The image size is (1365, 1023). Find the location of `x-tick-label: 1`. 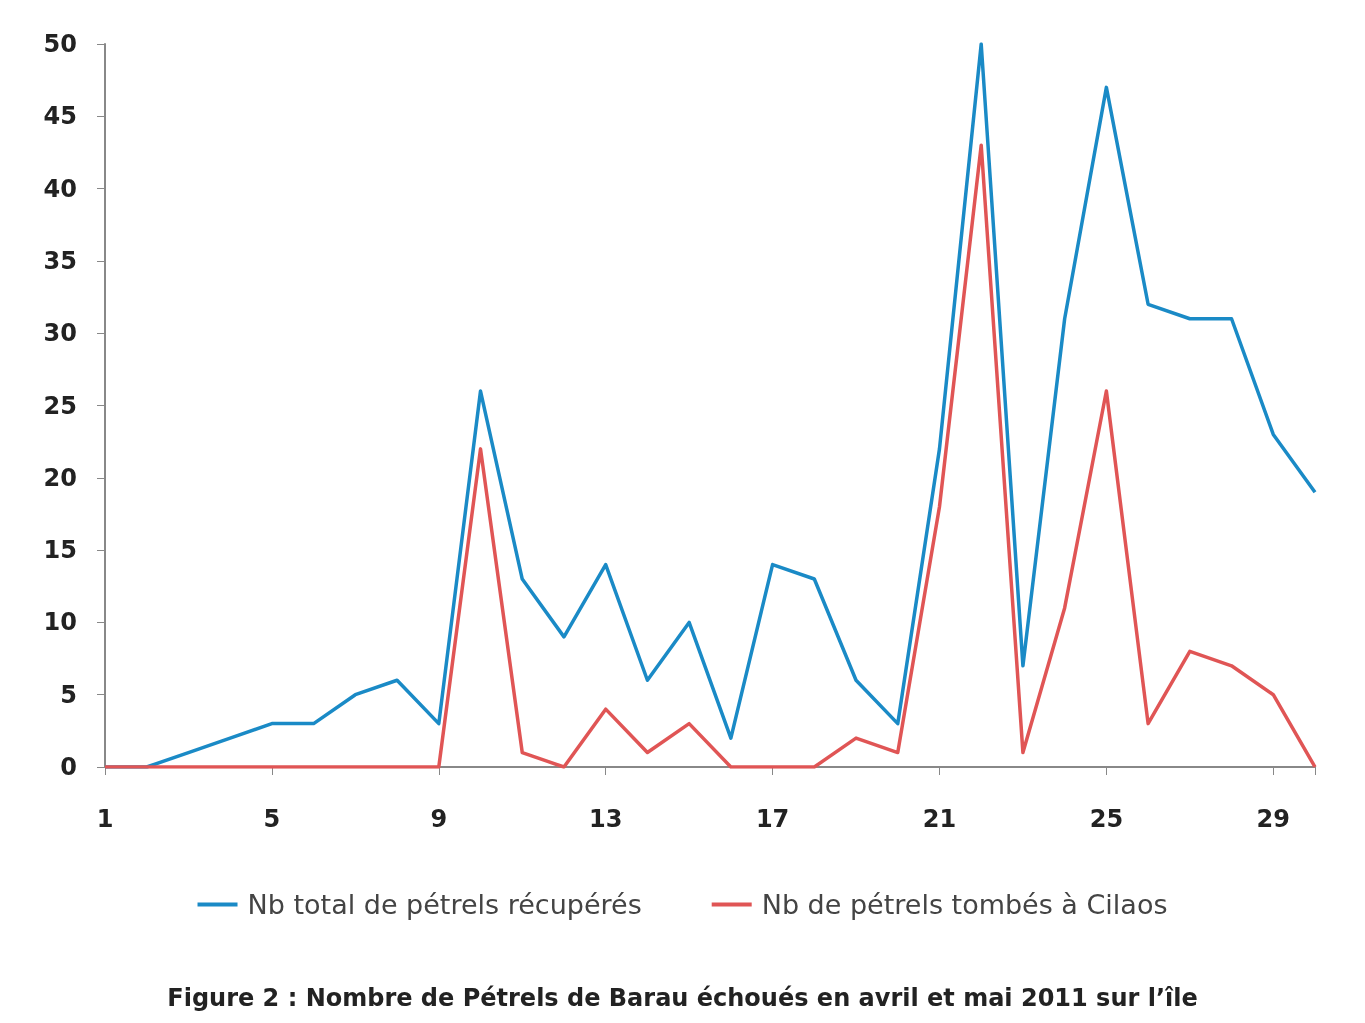

x-tick-label: 1 is located at coordinates (105, 819).